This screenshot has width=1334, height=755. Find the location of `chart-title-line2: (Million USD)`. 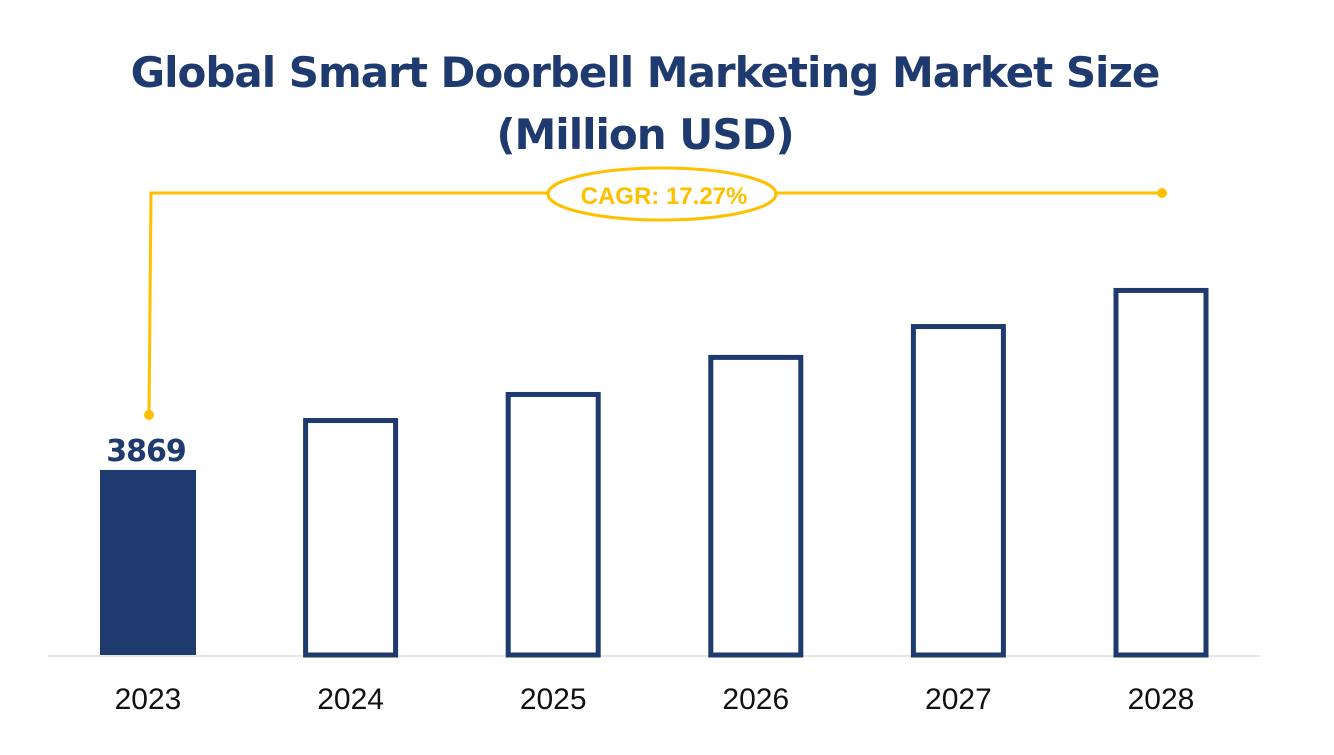

chart-title-line2: (Million USD) is located at coordinates (645, 134).